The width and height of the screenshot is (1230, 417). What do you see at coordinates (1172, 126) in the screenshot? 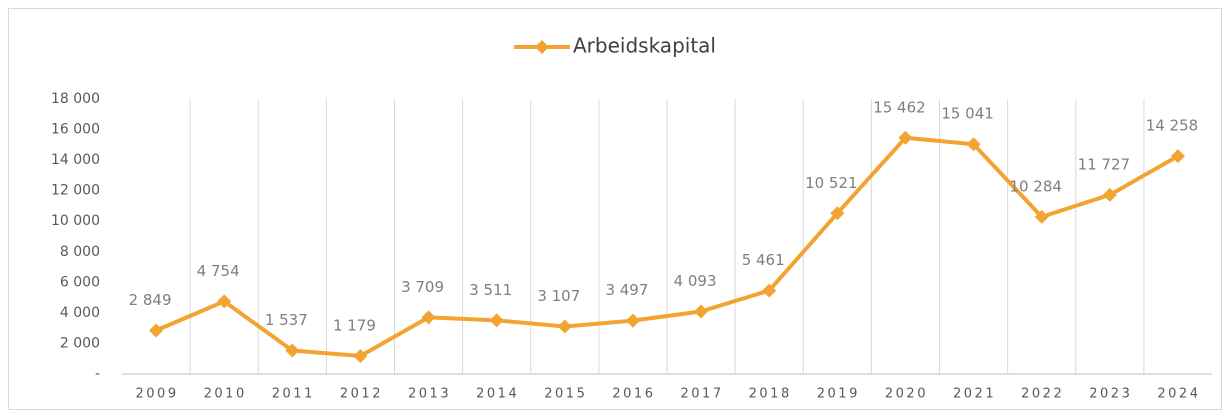
I see `data-label: 14 258` at bounding box center [1172, 126].